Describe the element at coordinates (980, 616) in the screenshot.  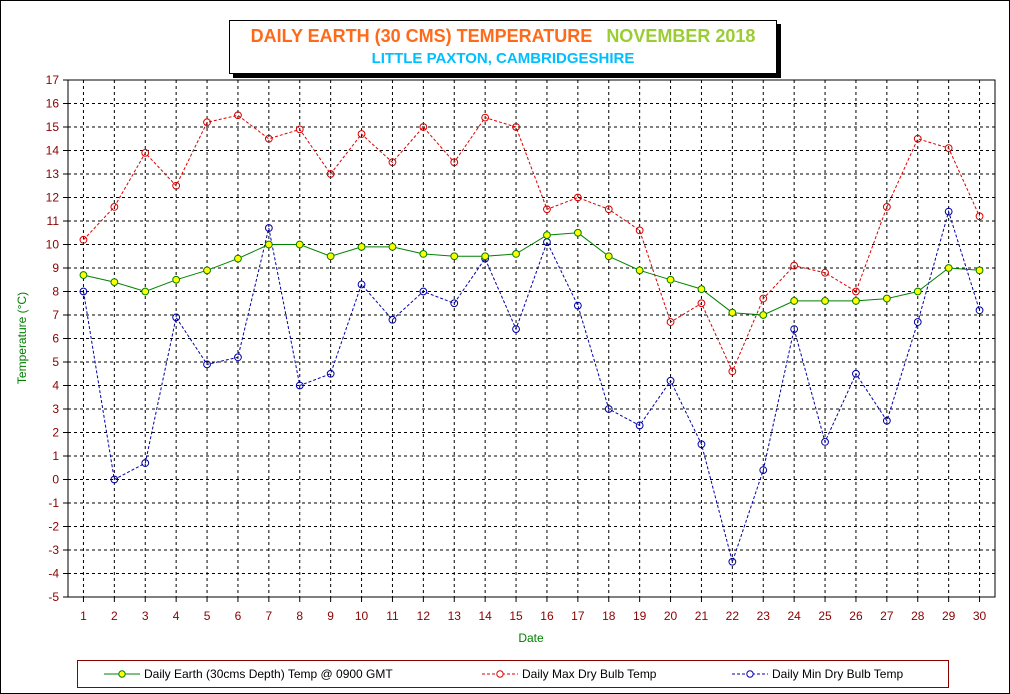
I see `x-tick-label: 30` at that location.